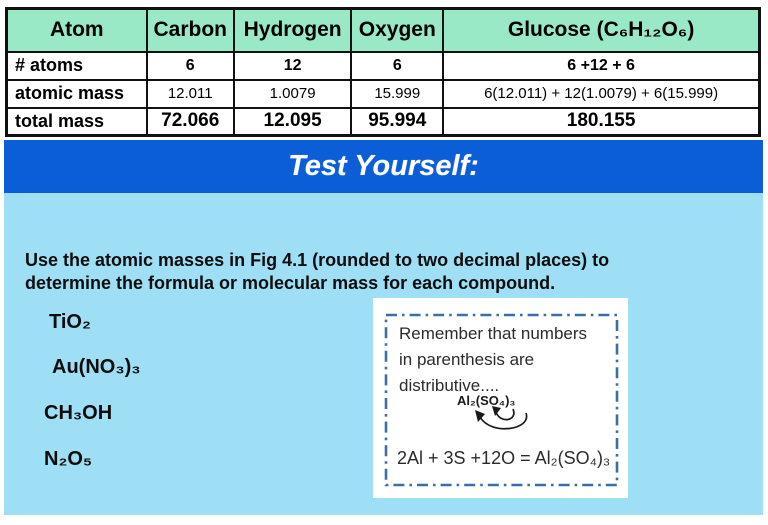 Image resolution: width=768 pixels, height=525 pixels. What do you see at coordinates (76, 93) in the screenshot?
I see `row-label-atomic-mass: atomic mass` at bounding box center [76, 93].